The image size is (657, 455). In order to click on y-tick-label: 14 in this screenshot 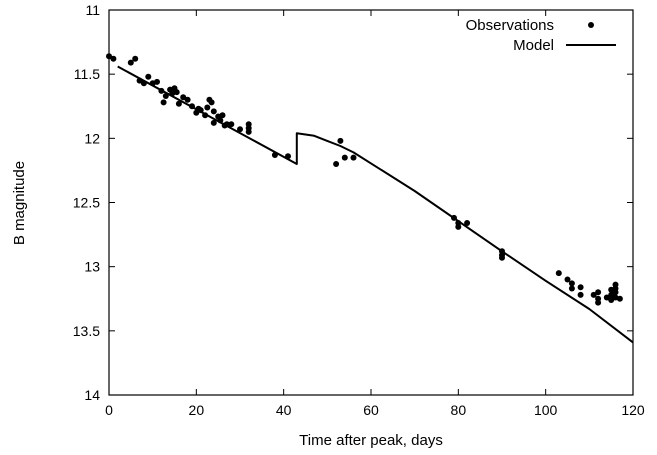, I will do `click(92, 395)`.